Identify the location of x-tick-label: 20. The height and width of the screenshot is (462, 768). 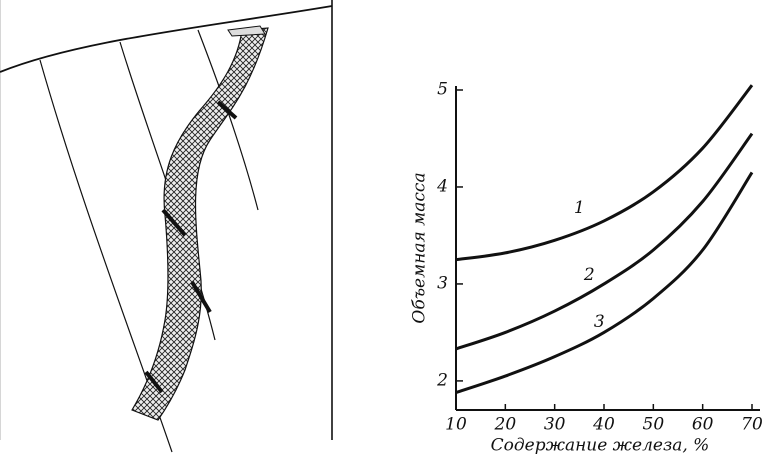
(505, 425).